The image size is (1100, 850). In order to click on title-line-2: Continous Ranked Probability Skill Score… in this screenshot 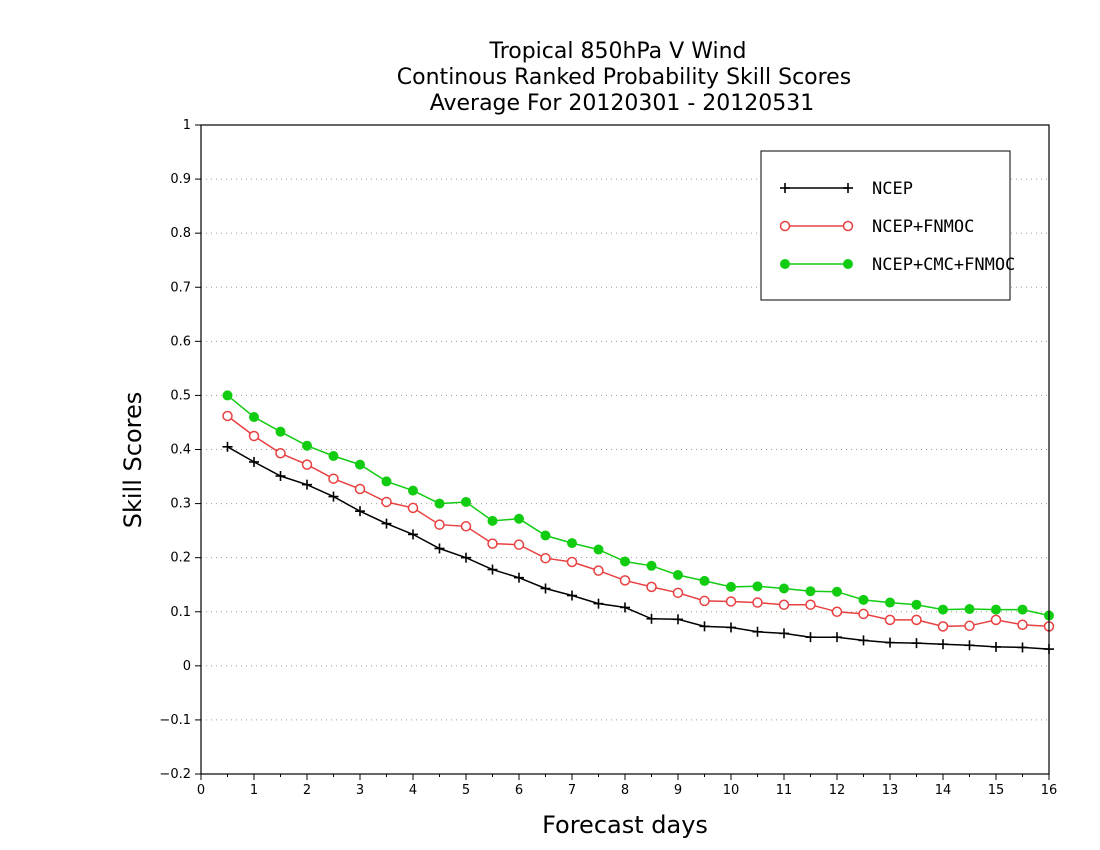, I will do `click(624, 77)`.